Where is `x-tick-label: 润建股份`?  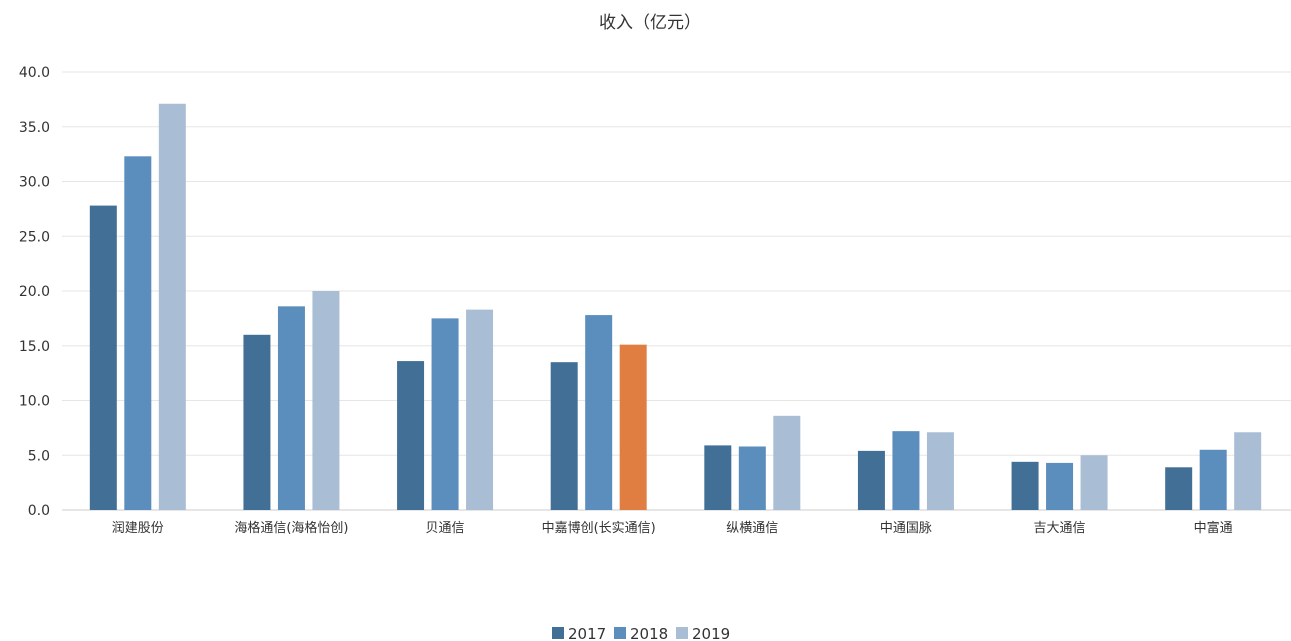 x-tick-label: 润建股份 is located at coordinates (138, 528).